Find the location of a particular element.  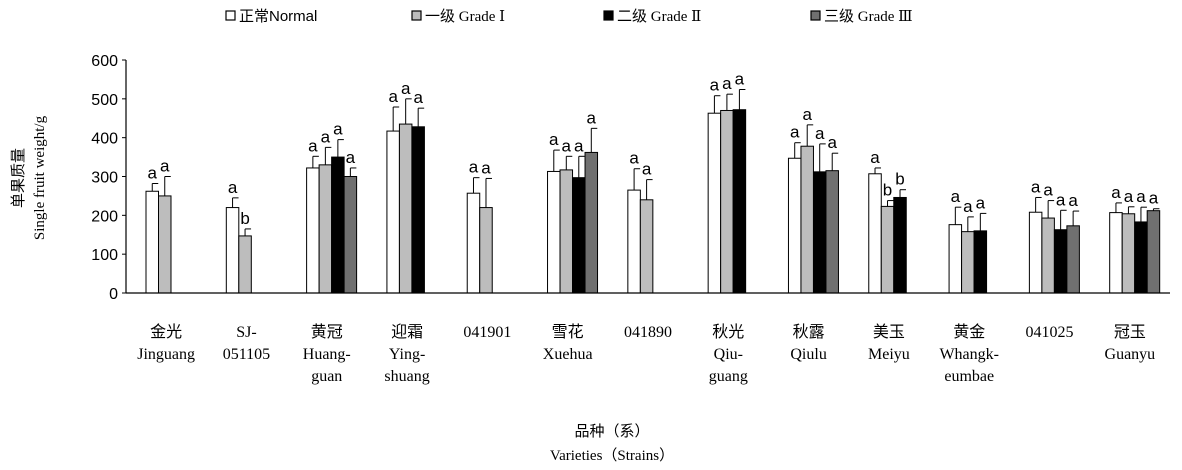

y-tick-label: 0 is located at coordinates (113, 294).